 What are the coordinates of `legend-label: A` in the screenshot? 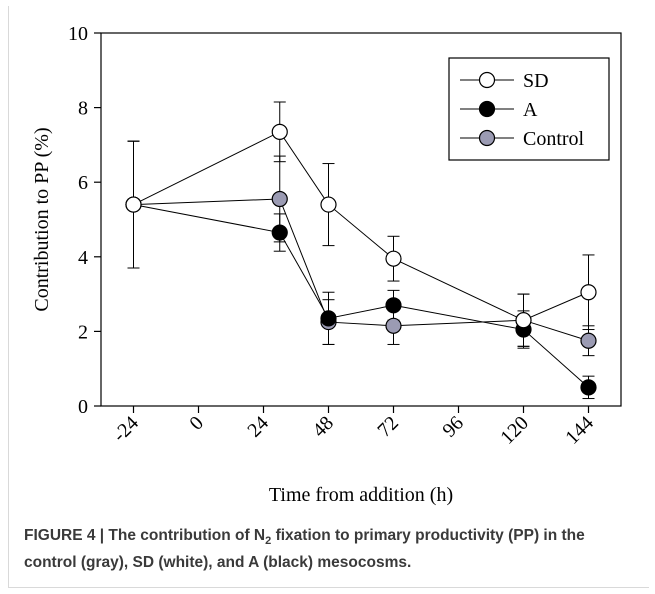 It's located at (530, 110).